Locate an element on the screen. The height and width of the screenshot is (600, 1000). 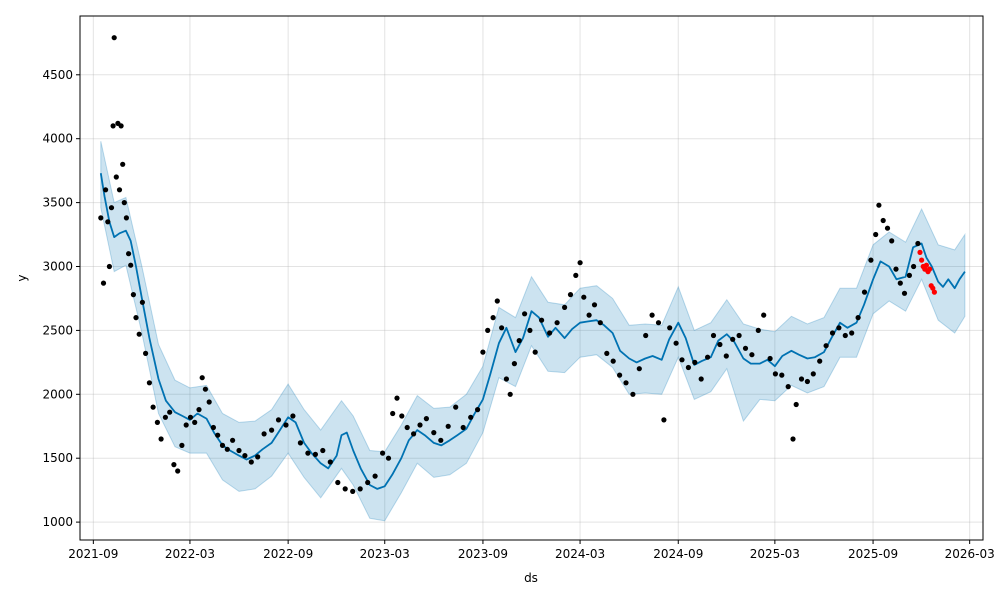
x-tick-label: 2025-03 is located at coordinates (775, 554).